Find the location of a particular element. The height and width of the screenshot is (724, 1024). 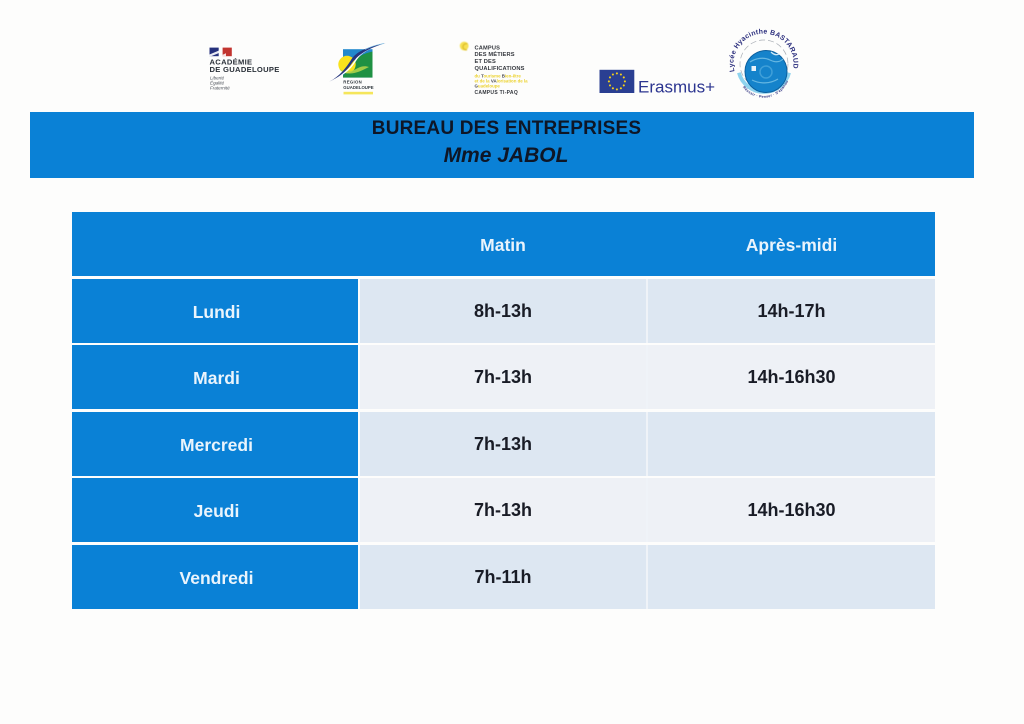

svg-text: et de la VAlorisation de la is located at coordinates (502, 80).